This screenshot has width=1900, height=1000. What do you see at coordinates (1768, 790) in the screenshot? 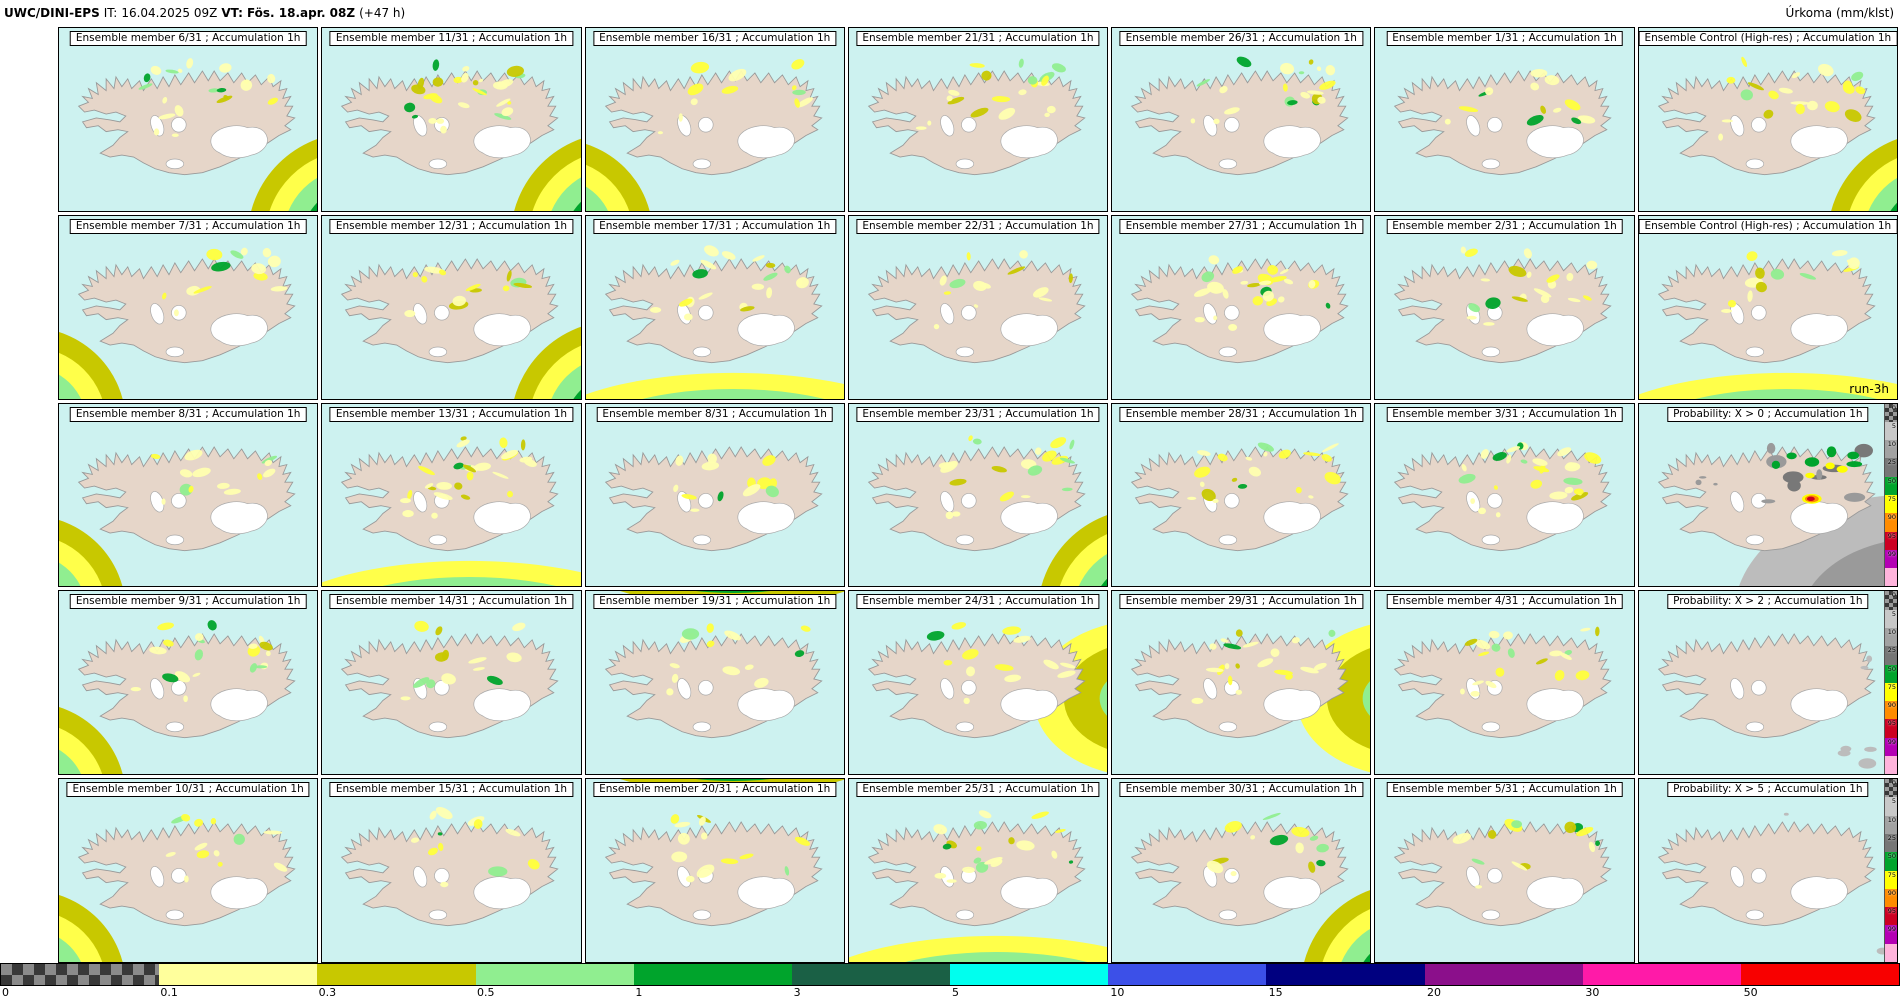
I see `panel-title: Probability: X > 5 ; Accumulation 1h` at bounding box center [1768, 790].